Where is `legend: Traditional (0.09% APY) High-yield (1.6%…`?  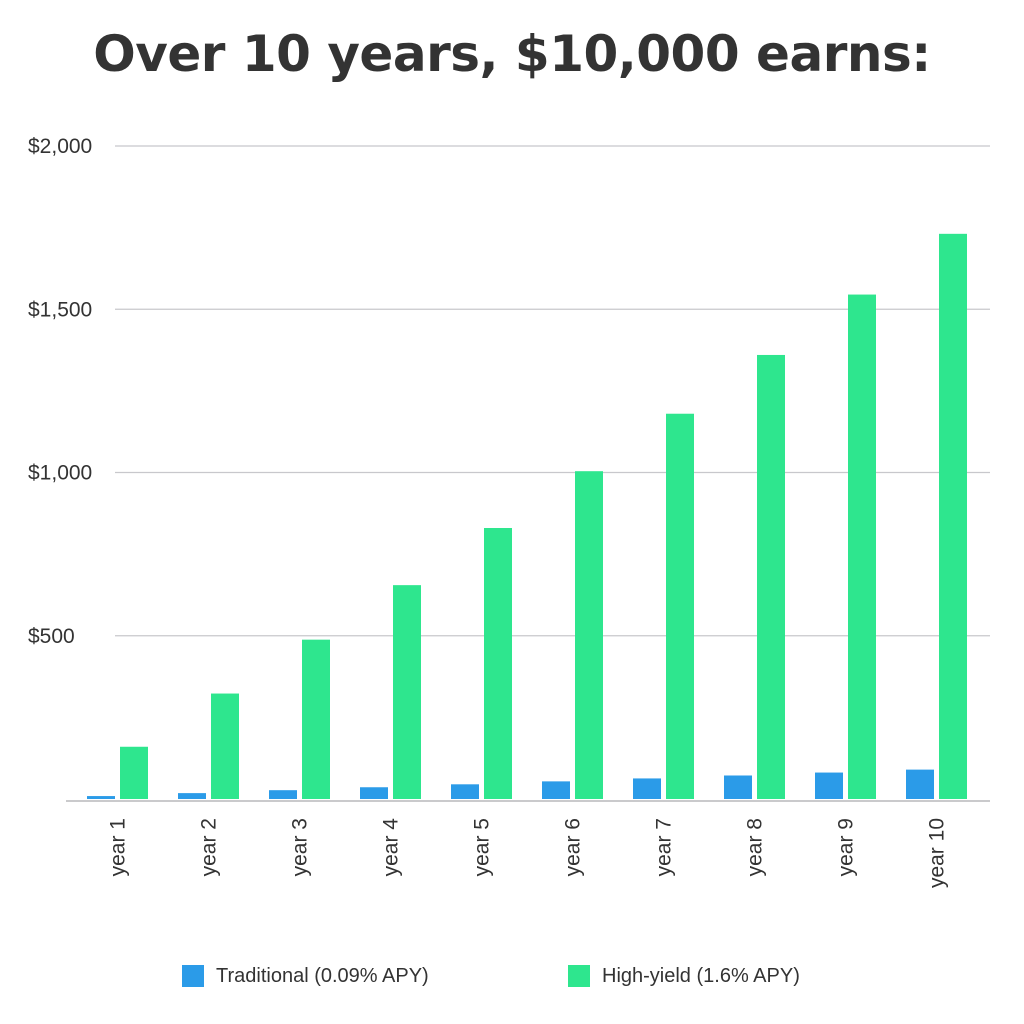 legend: Traditional (0.09% APY) High-yield (1.6%… is located at coordinates (512, 976).